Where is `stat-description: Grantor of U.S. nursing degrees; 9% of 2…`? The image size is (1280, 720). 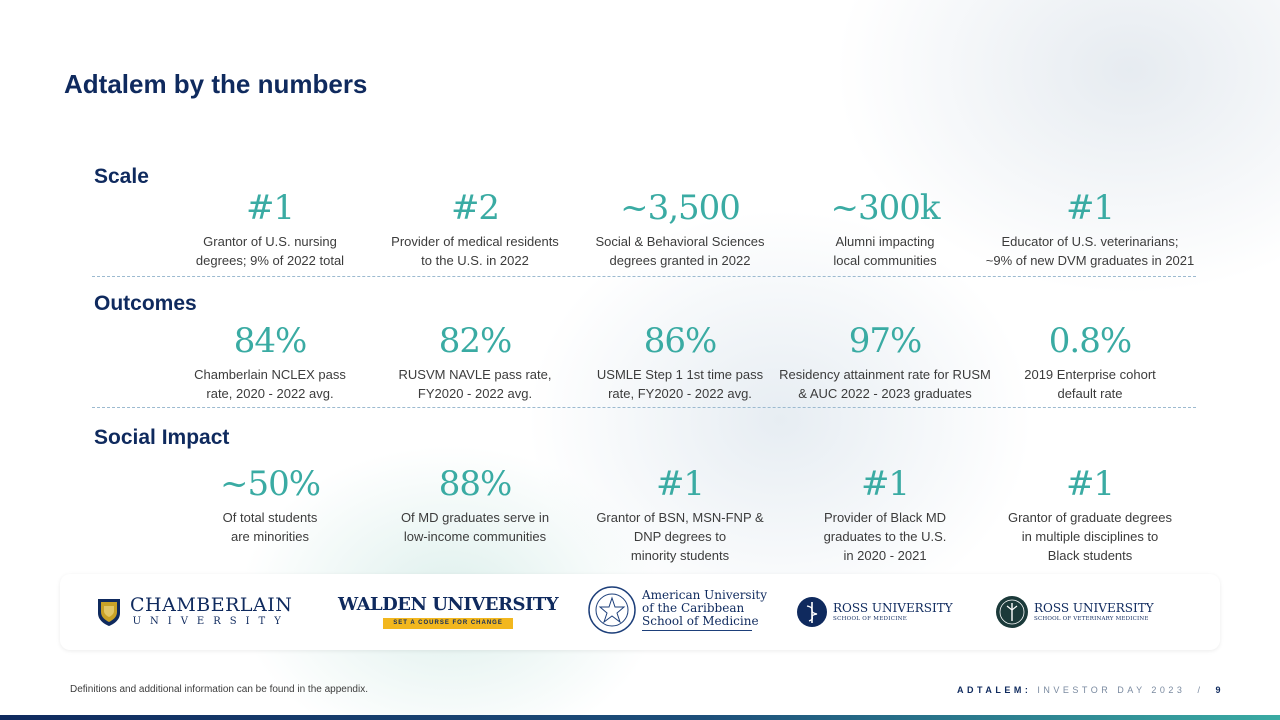 stat-description: Grantor of U.S. nursing degrees; 9% of 2… is located at coordinates (270, 251).